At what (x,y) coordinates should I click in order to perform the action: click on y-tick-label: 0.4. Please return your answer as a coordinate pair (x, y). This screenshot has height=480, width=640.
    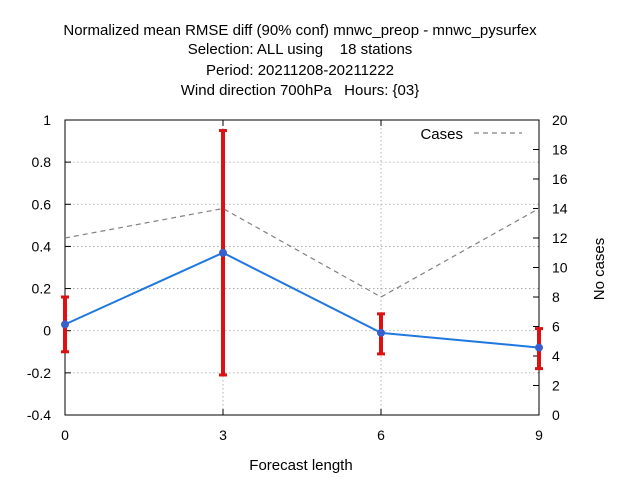
    Looking at the image, I should click on (42, 246).